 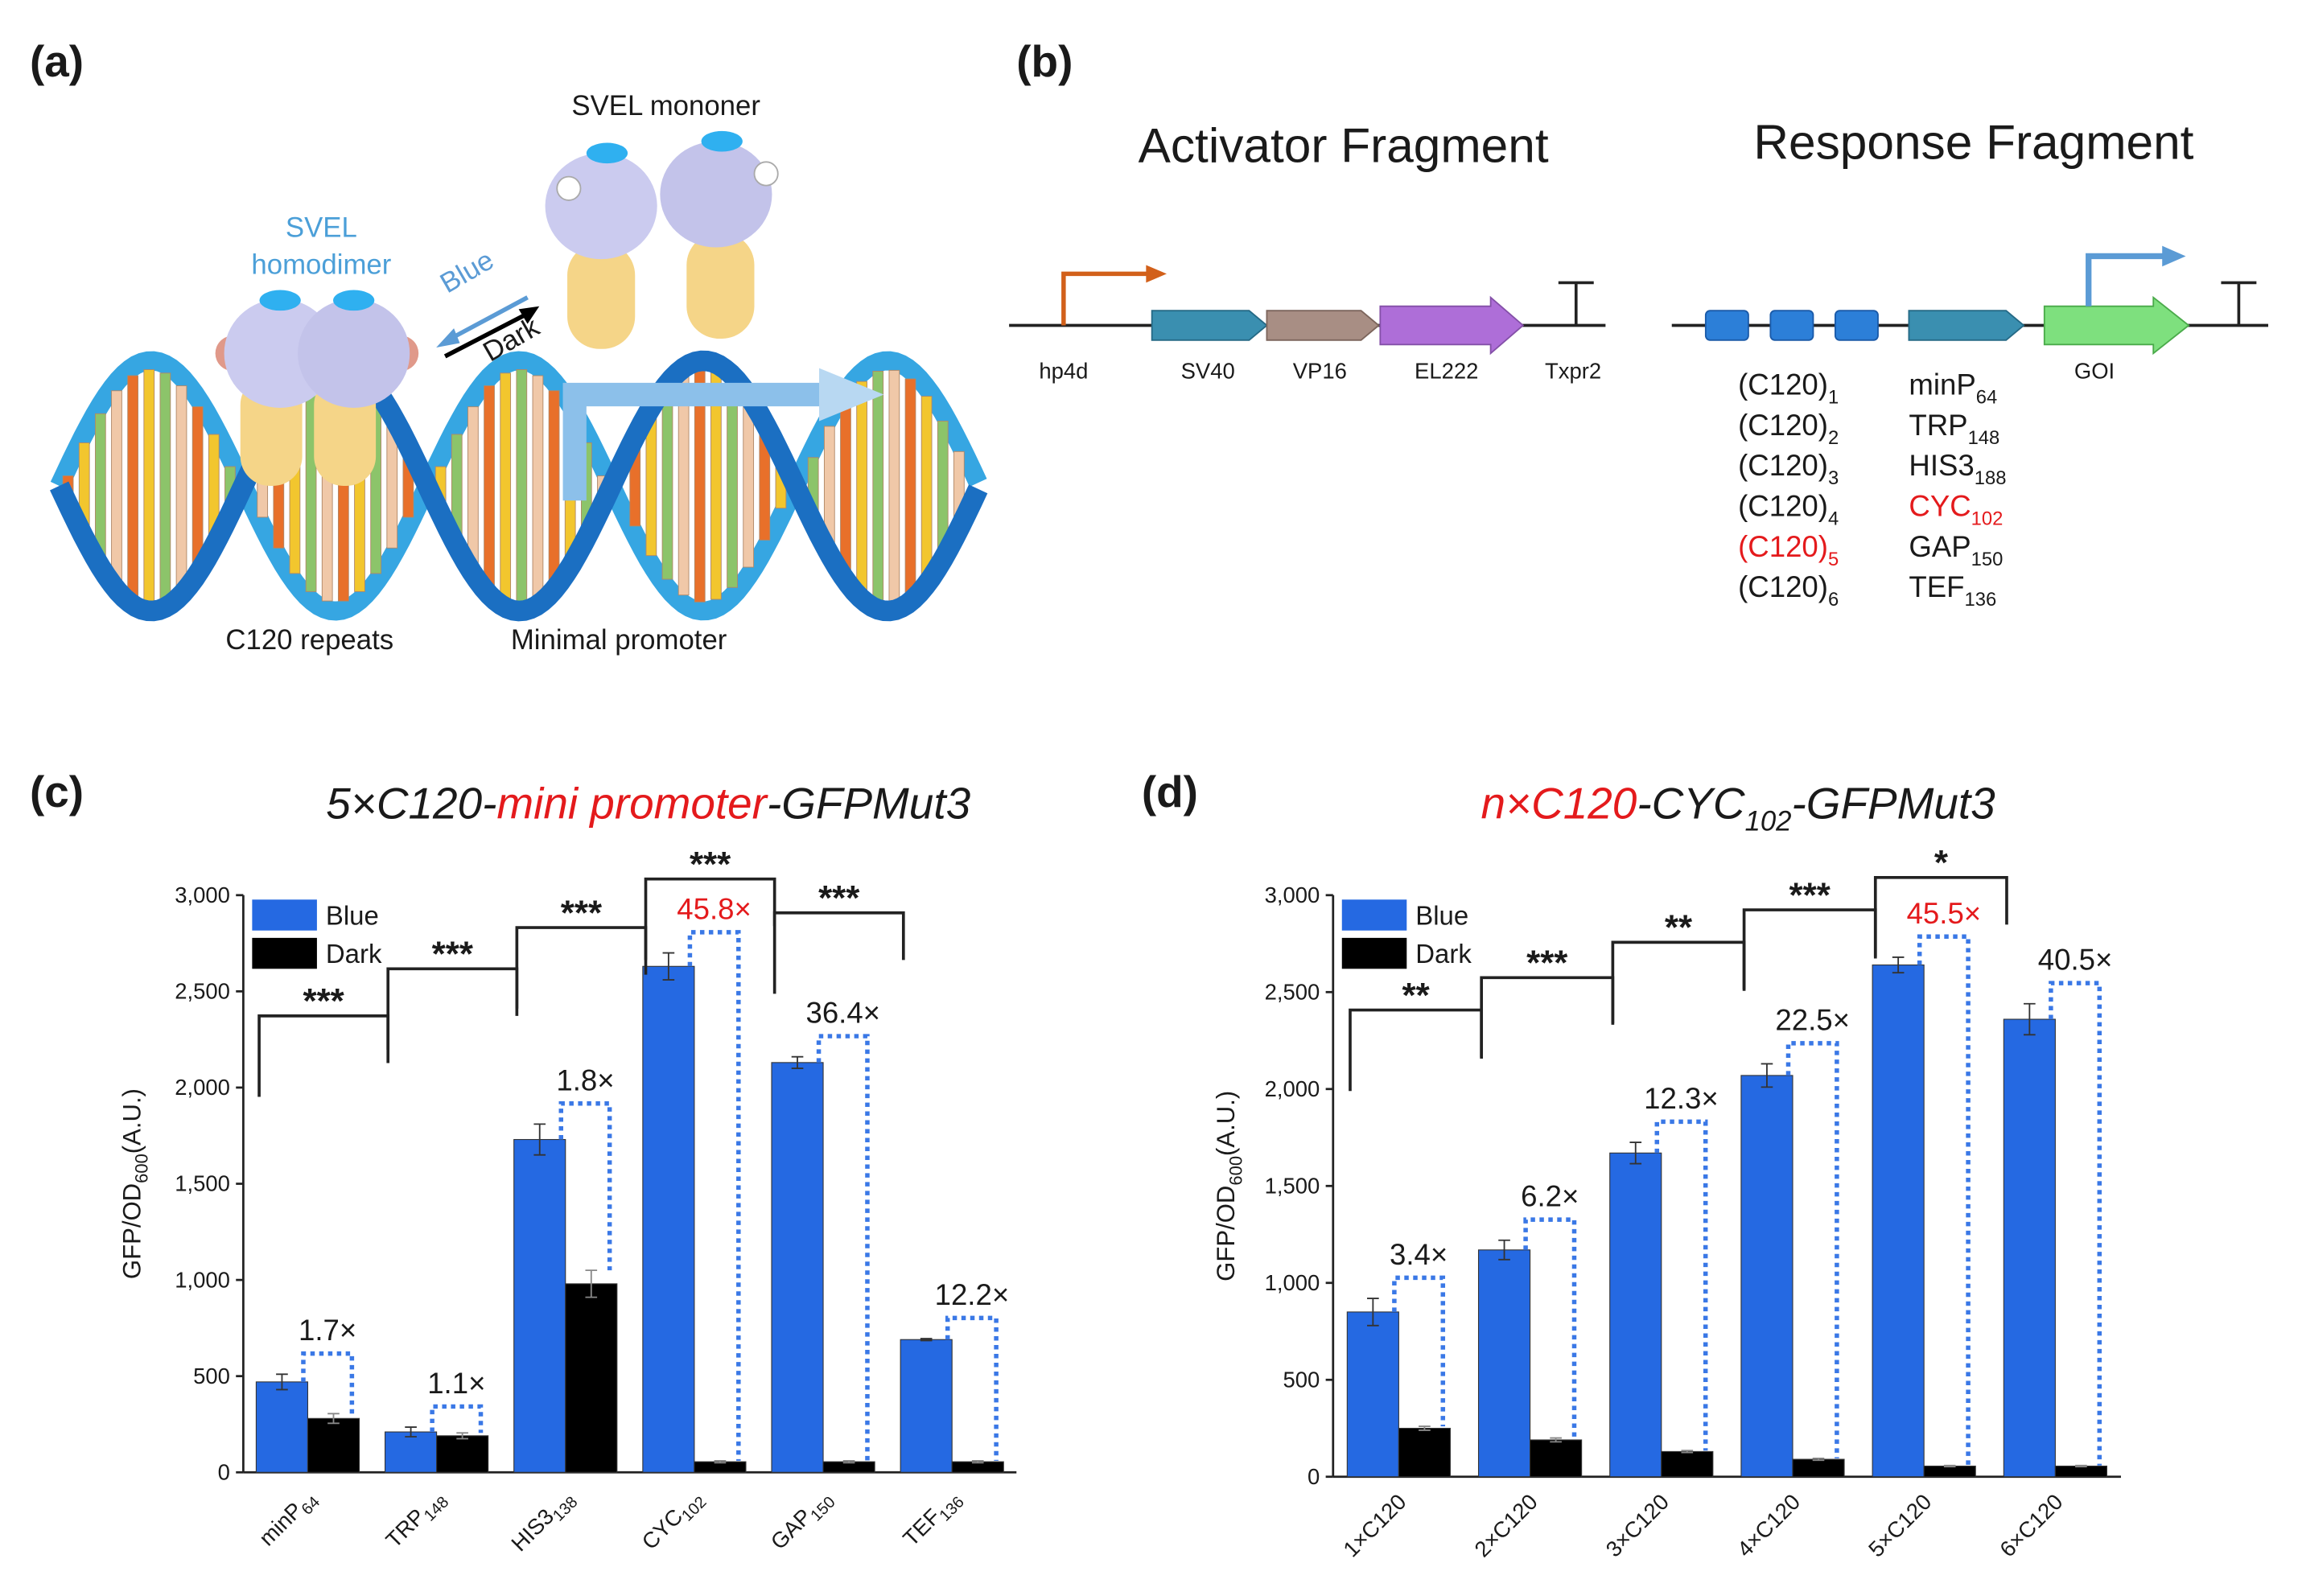 I want to click on category-name: 1×C120, so click(x=1374, y=1525).